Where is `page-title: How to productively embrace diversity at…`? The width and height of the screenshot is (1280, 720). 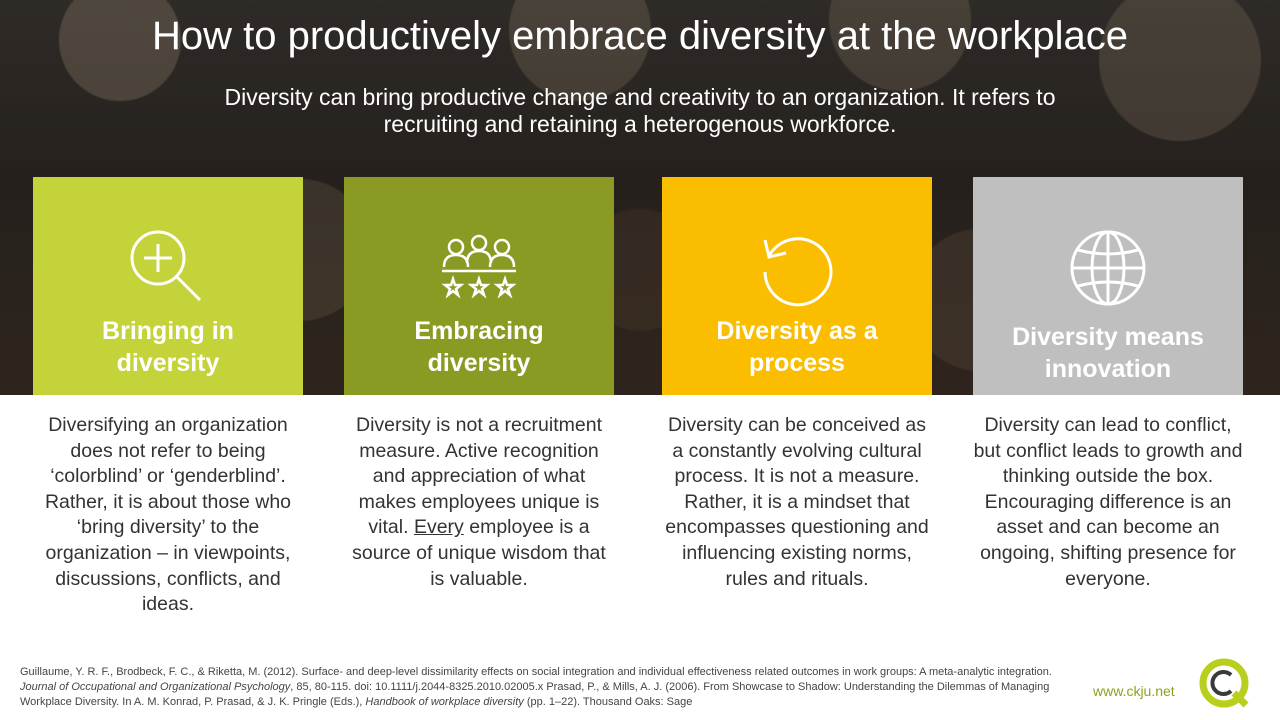 page-title: How to productively embrace diversity at… is located at coordinates (640, 36).